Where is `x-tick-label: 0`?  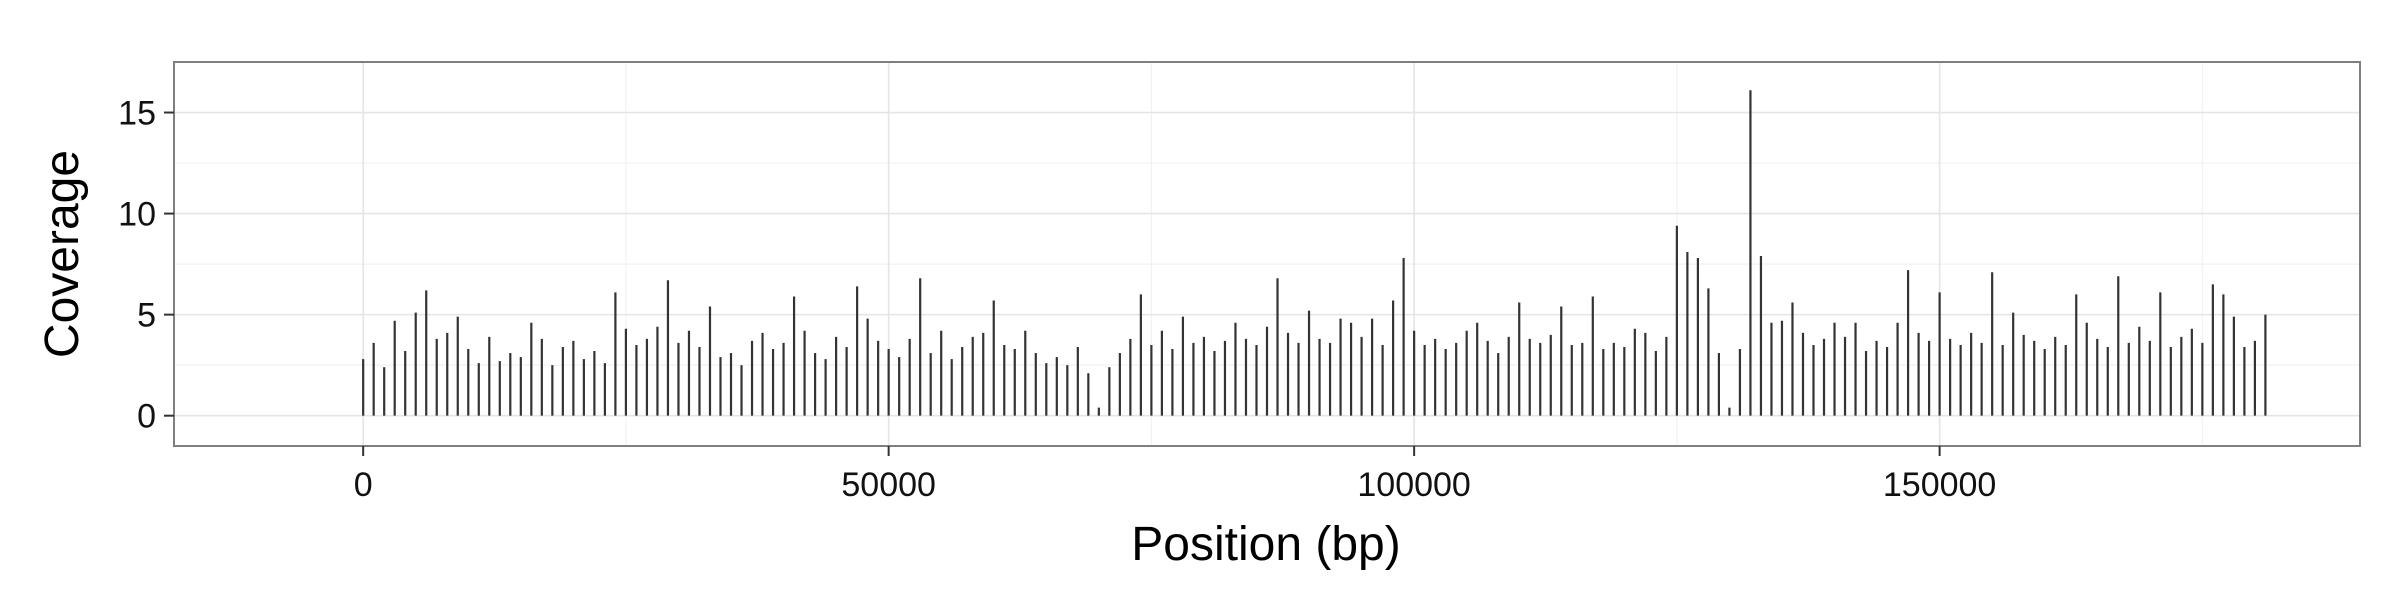 x-tick-label: 0 is located at coordinates (363, 485).